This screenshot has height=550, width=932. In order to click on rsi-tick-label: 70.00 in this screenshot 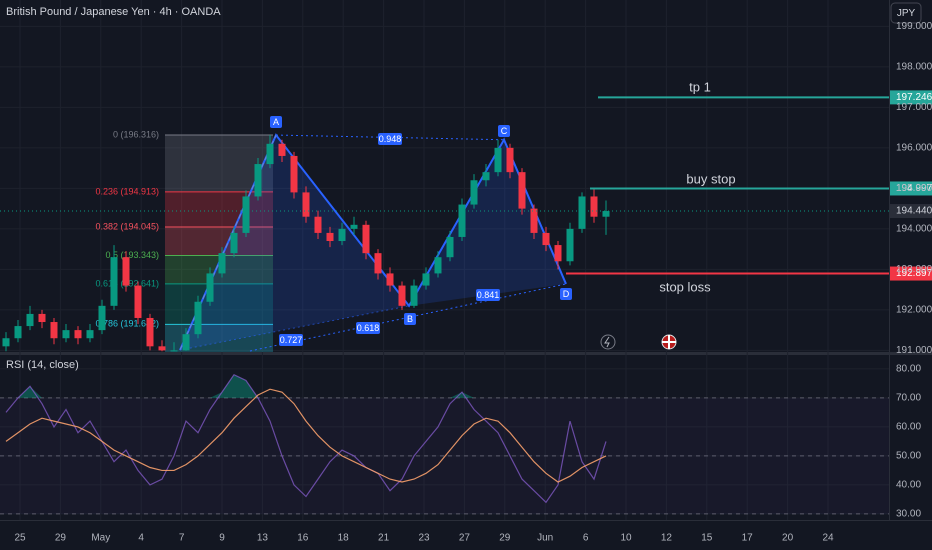, I will do `click(908, 398)`.